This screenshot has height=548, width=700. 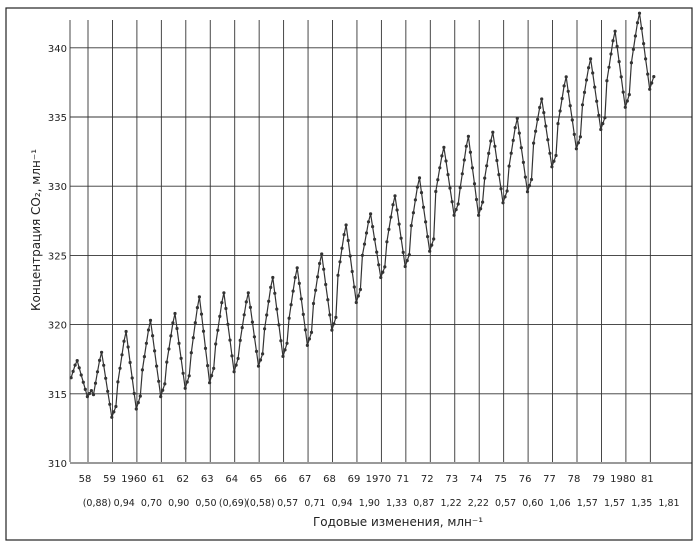 I want to click on annual-change-value: 0,60, so click(x=532, y=503).